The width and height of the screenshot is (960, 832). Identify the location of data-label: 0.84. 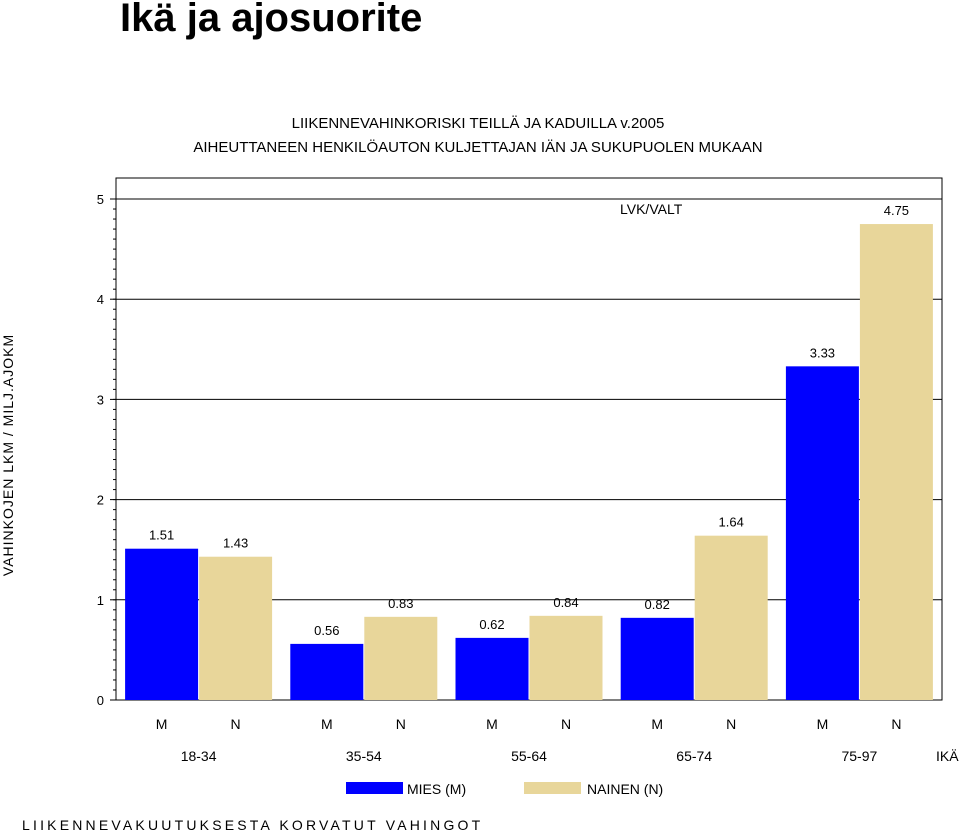
(565, 602).